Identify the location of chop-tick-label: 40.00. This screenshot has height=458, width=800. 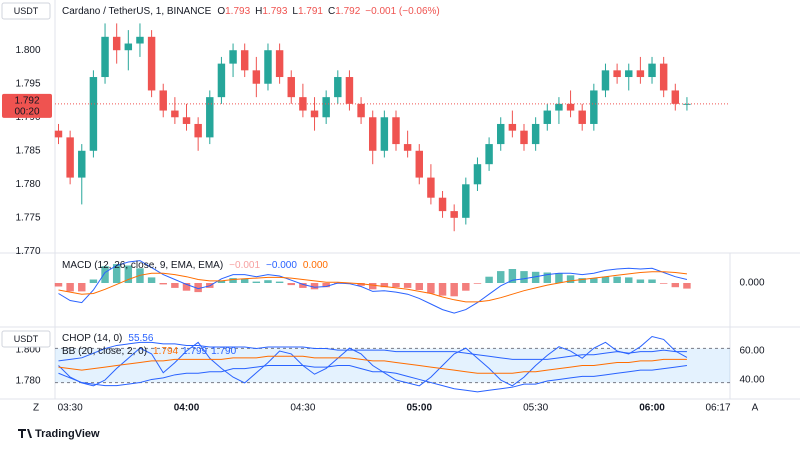
(751, 380).